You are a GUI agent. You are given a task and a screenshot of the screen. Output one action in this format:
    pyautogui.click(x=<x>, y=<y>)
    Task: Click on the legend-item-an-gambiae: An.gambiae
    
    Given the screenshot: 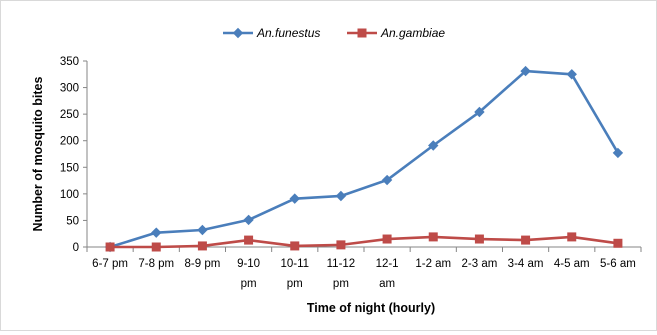 What is the action you would take?
    pyautogui.click(x=396, y=33)
    